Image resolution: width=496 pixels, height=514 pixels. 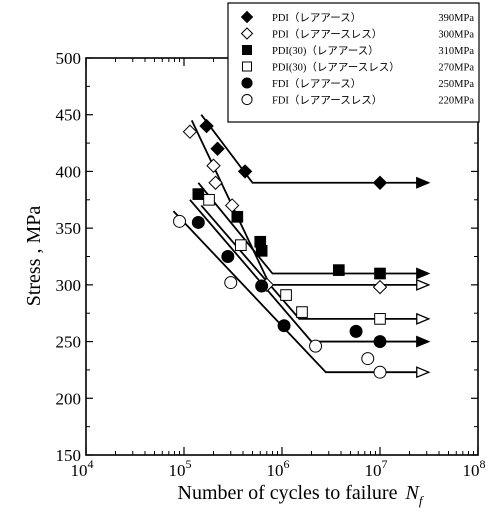 I want to click on y-tick-label: 150, so click(x=69, y=455).